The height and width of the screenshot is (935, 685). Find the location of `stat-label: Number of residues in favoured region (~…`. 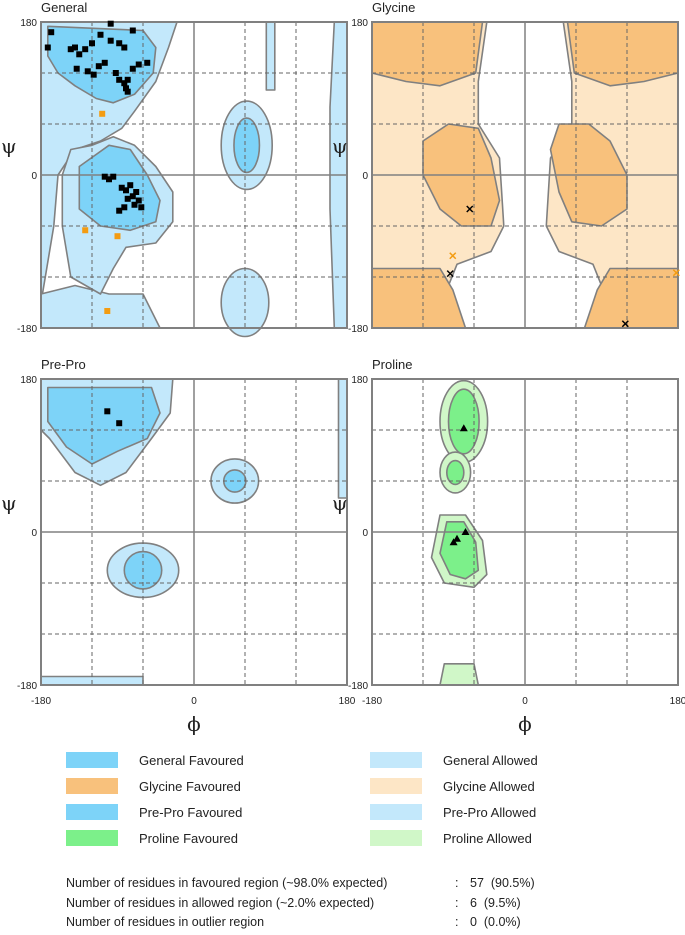

stat-label: Number of residues in favoured region (~… is located at coordinates (227, 883).